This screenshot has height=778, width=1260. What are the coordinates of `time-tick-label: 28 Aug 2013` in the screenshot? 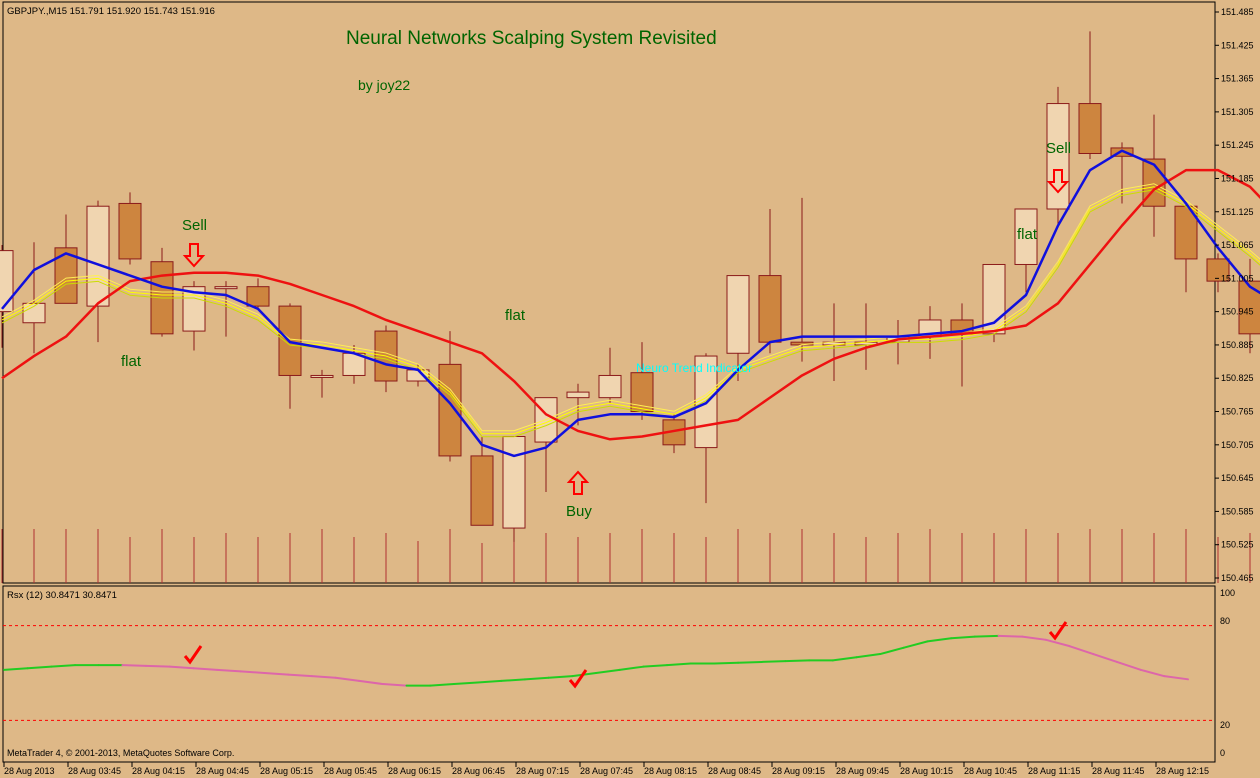 It's located at (29, 771).